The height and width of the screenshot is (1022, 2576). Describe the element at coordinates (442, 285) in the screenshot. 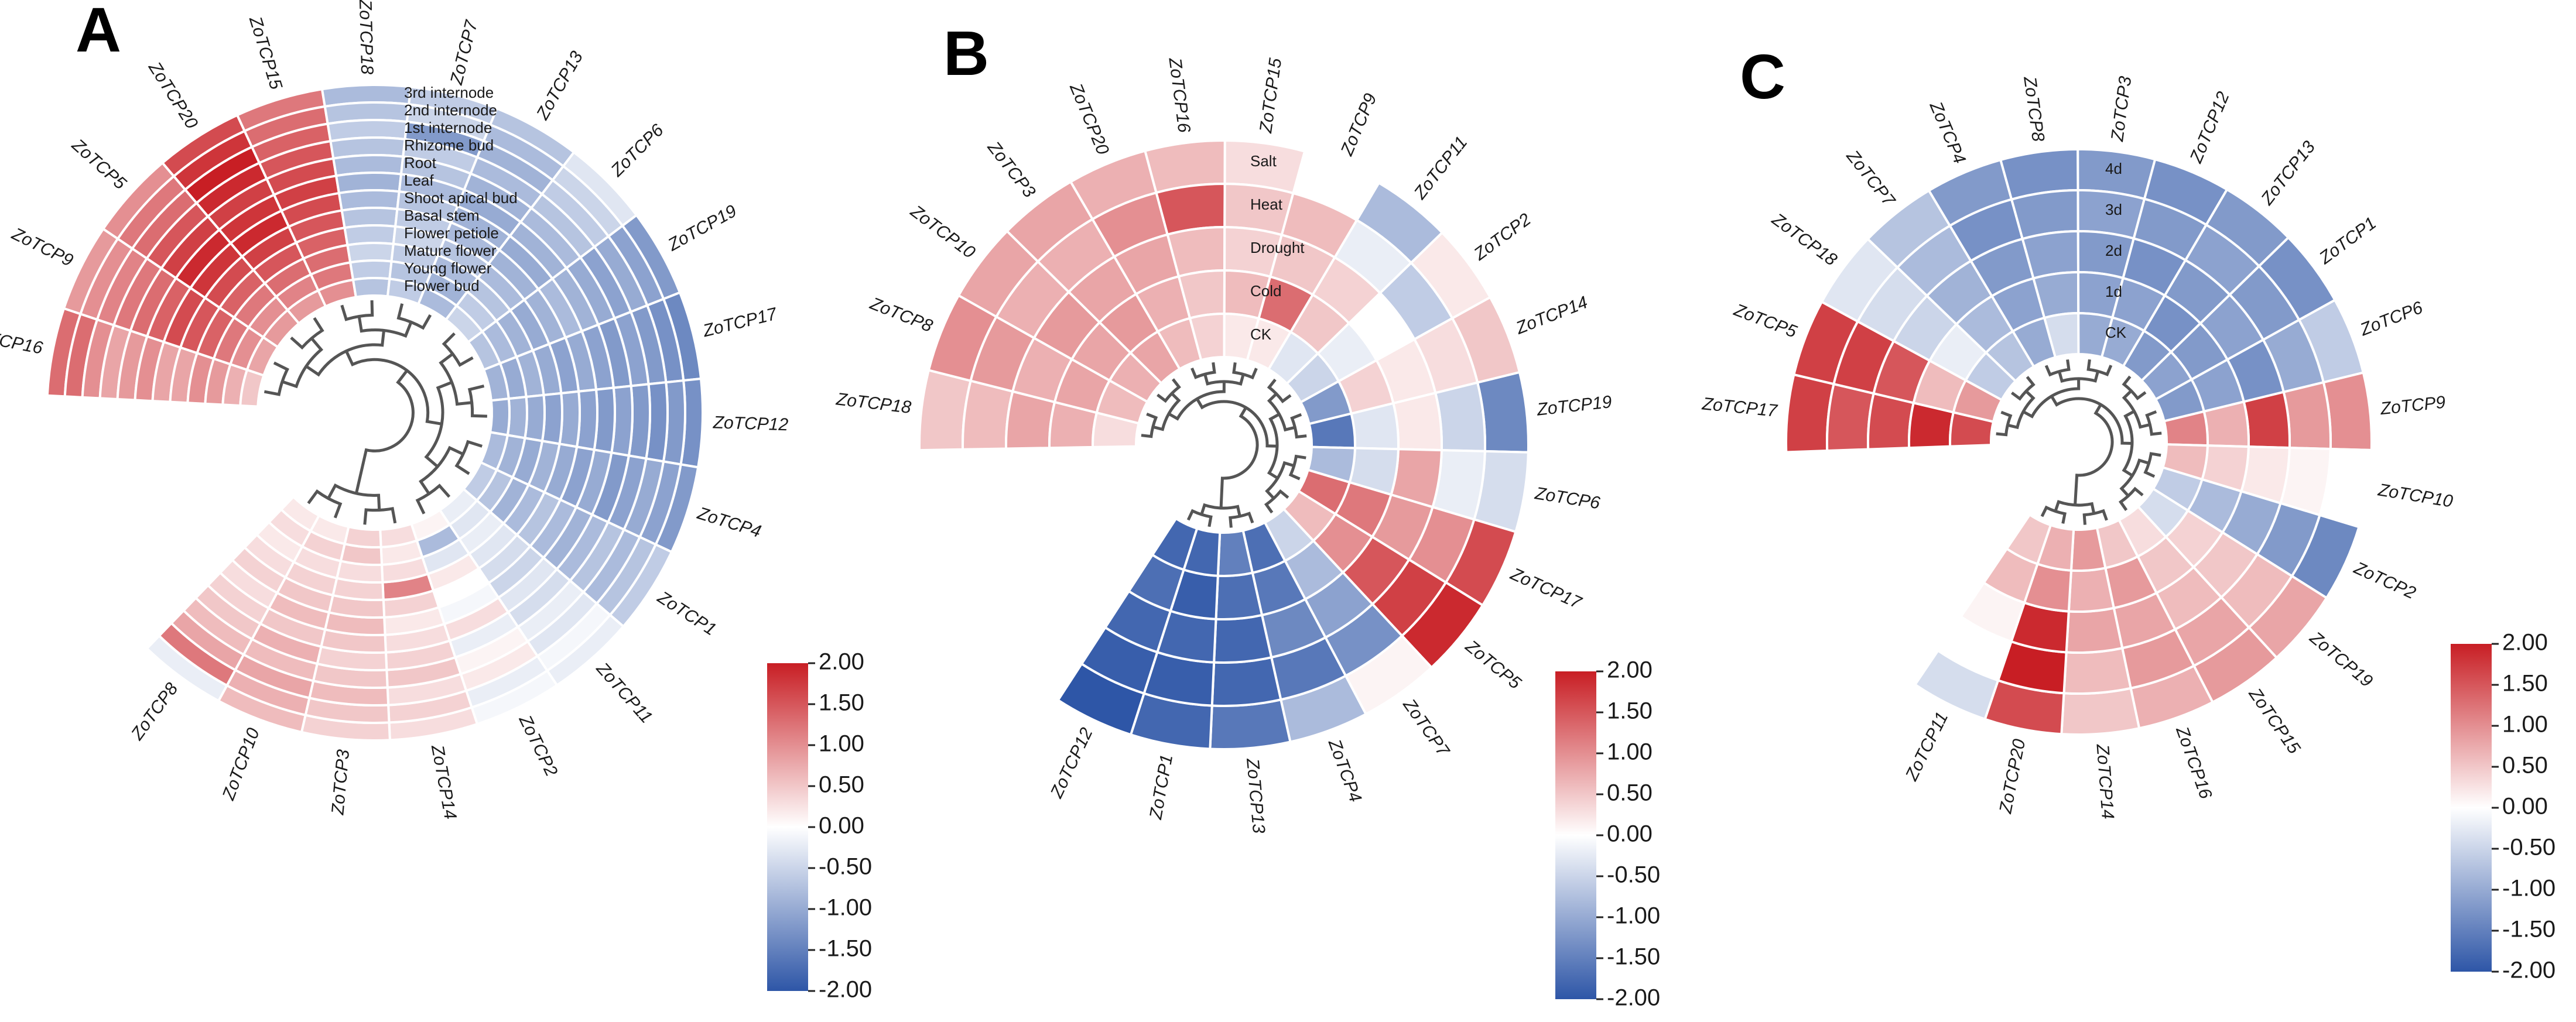

I see `ring-label: Flower bud` at that location.